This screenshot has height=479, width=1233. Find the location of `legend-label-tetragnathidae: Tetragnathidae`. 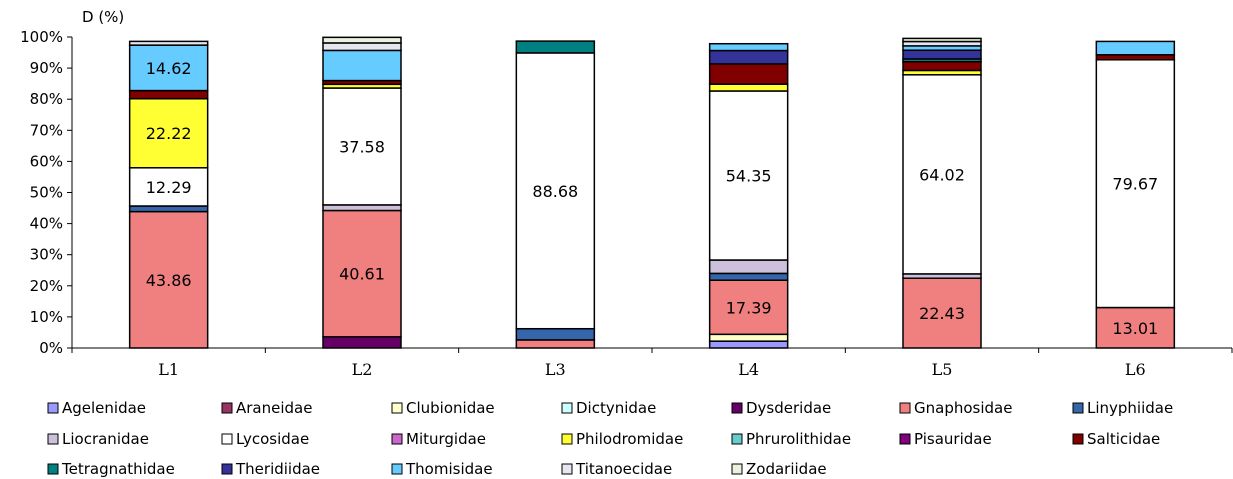

legend-label-tetragnathidae: Tetragnathidae is located at coordinates (118, 469).